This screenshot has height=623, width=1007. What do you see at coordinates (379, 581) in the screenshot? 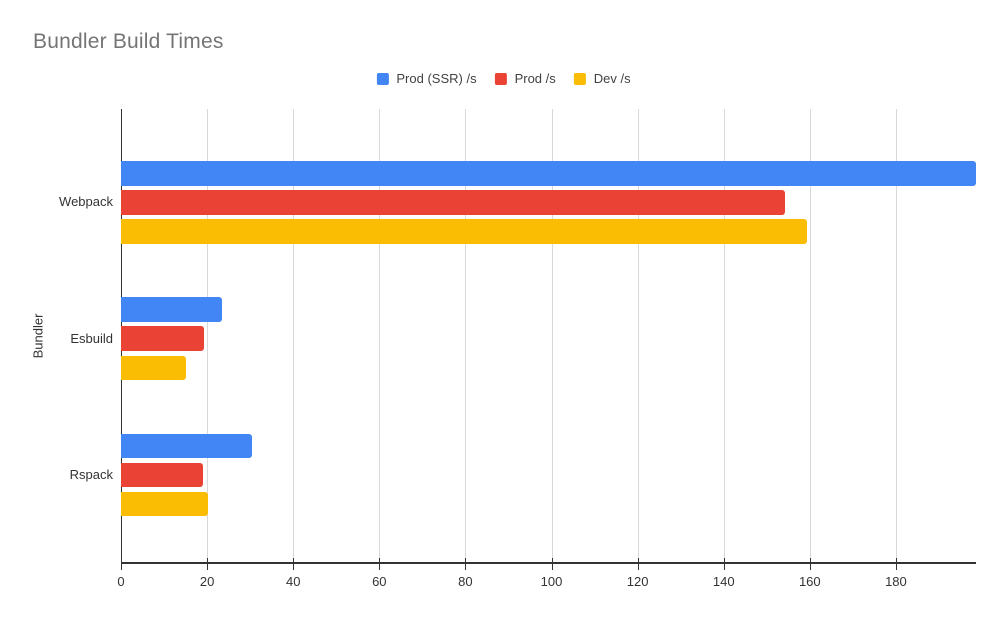
I see `x-tick-label-60: 60` at bounding box center [379, 581].